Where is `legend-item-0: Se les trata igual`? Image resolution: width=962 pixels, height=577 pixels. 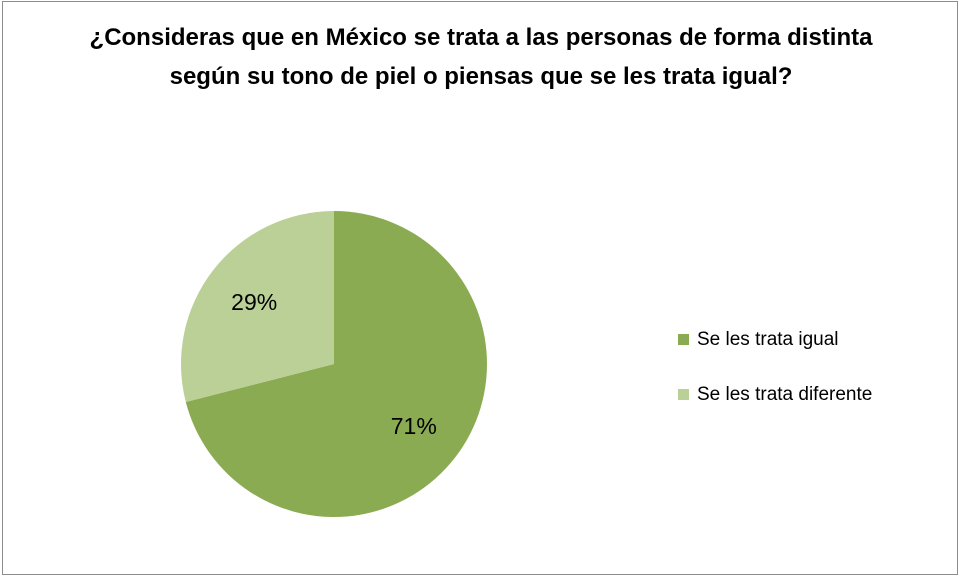
legend-item-0: Se les trata igual is located at coordinates (775, 339).